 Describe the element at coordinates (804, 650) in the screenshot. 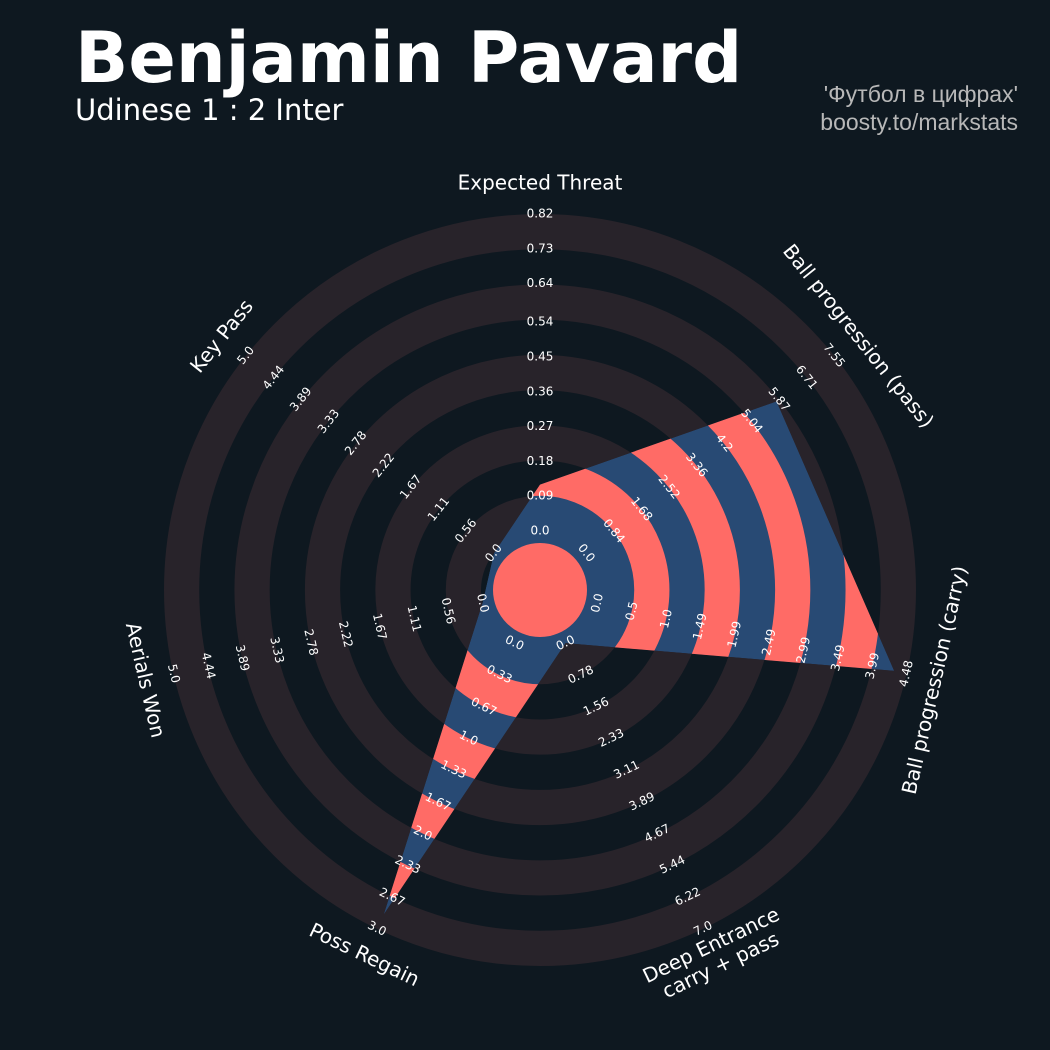

I see `tick-label: 2.99` at that location.